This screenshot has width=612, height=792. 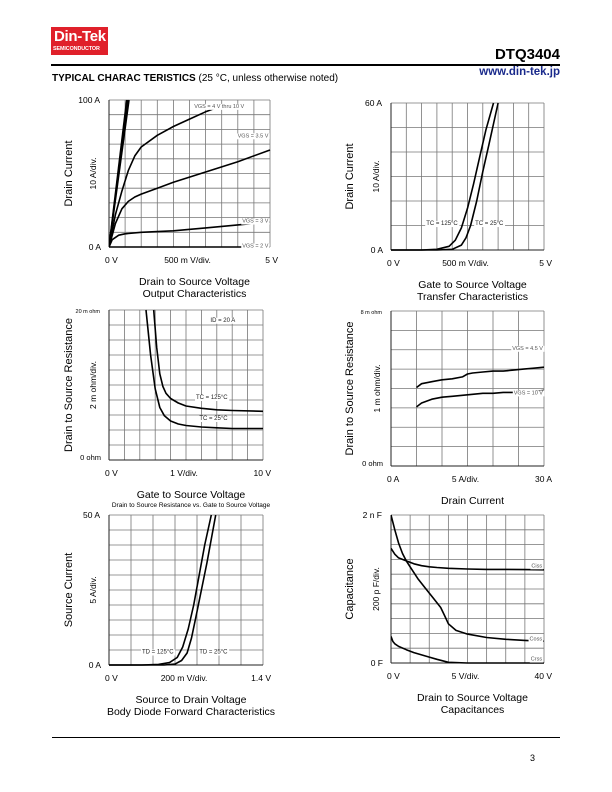 I want to click on y-tick-label-max: 2 n F, so click(x=372, y=515).